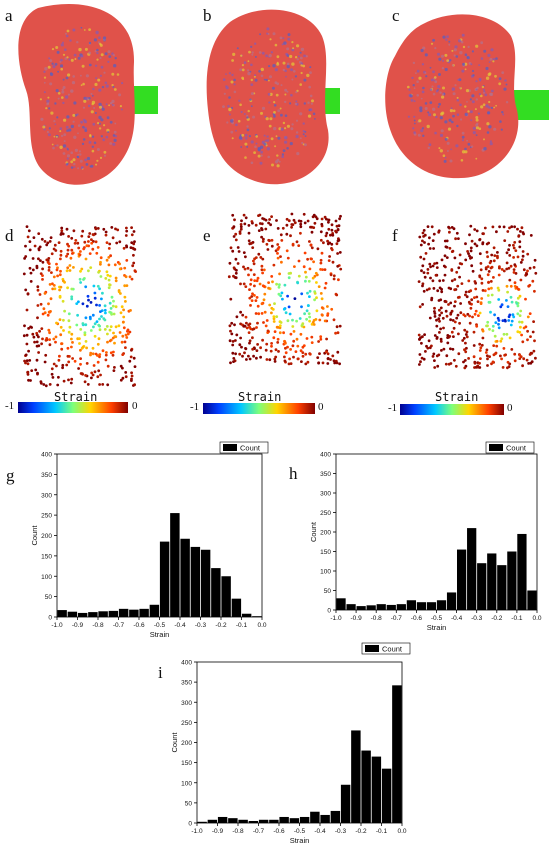  Describe the element at coordinates (325, 572) in the screenshot. I see `y-tick-label: 100` at that location.